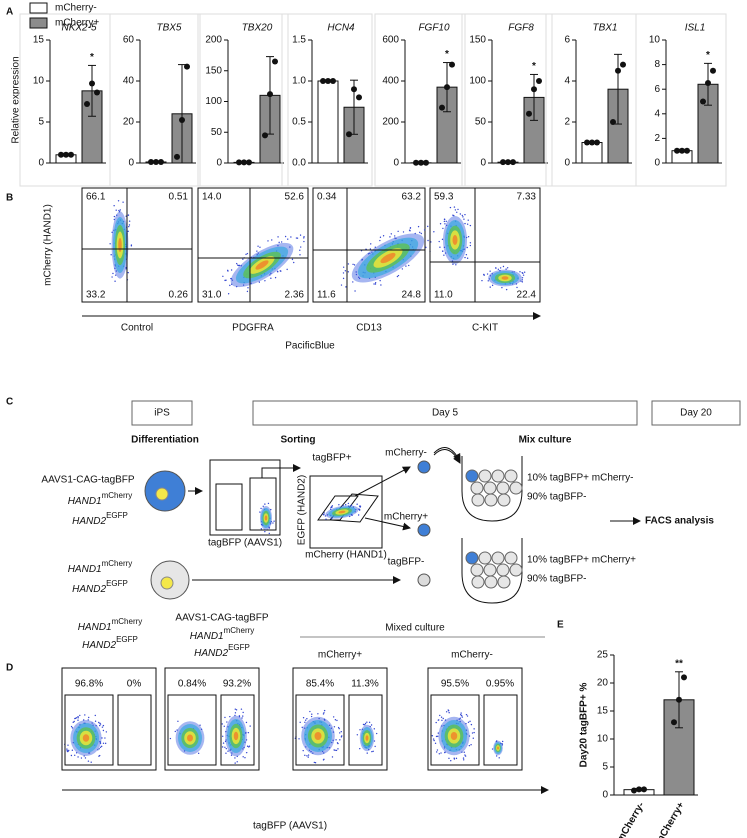 The width and height of the screenshot is (747, 838). I want to click on tube, so click(492, 489).